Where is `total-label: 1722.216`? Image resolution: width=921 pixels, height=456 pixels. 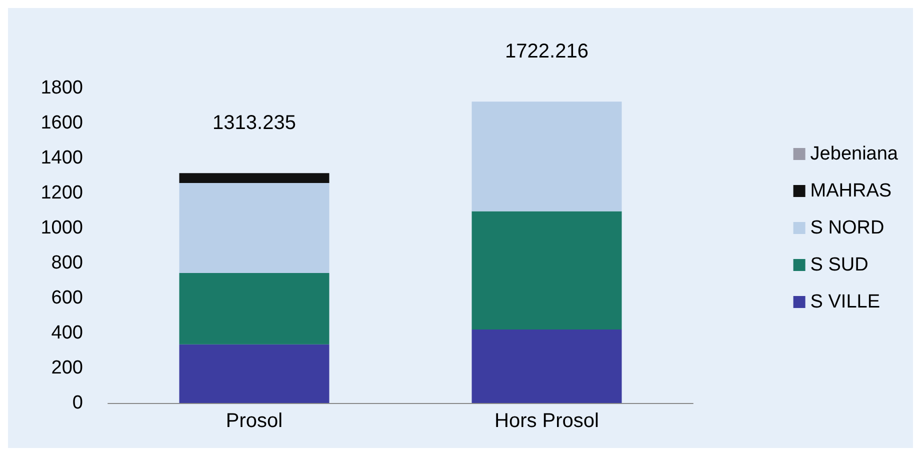
total-label: 1722.216 is located at coordinates (546, 51).